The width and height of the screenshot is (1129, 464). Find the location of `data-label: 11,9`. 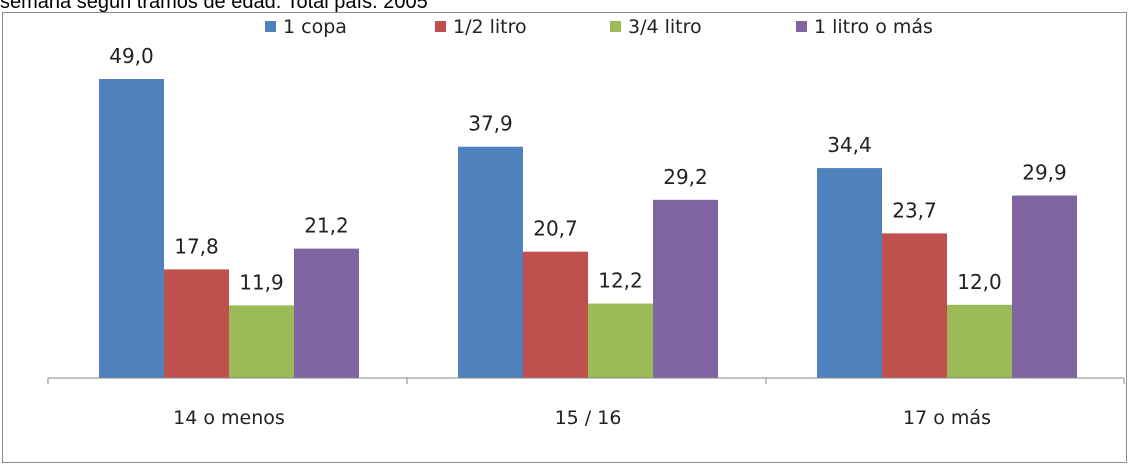

data-label: 11,9 is located at coordinates (261, 282).